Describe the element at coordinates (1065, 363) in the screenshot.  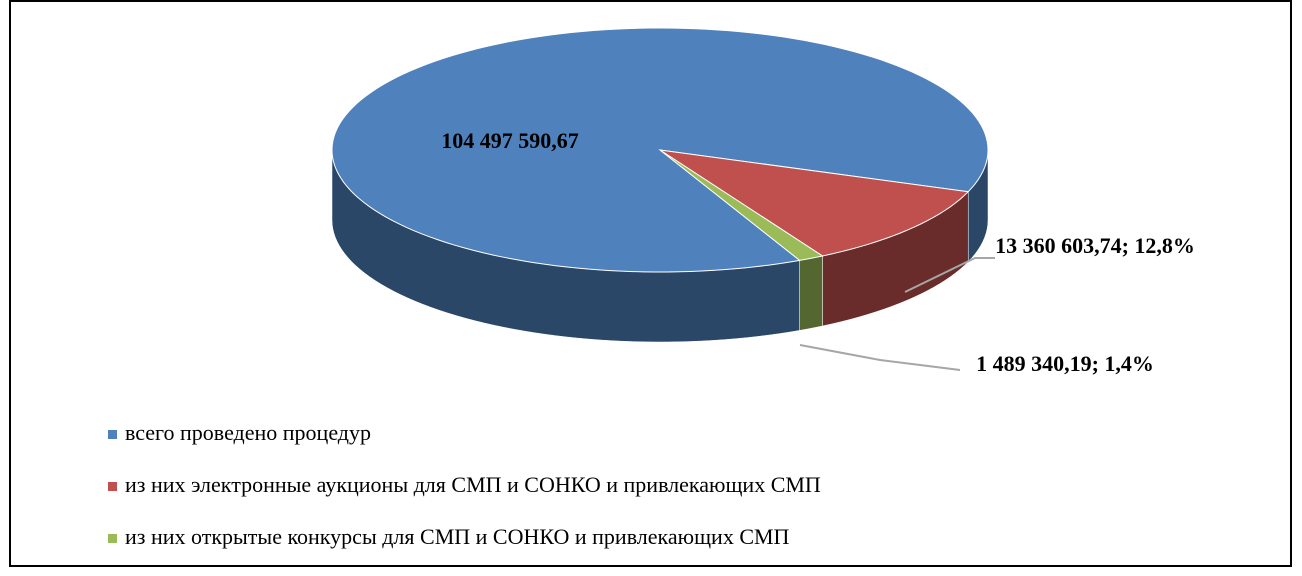
I see `data-label: 1 489 340,19; 1,4%` at that location.